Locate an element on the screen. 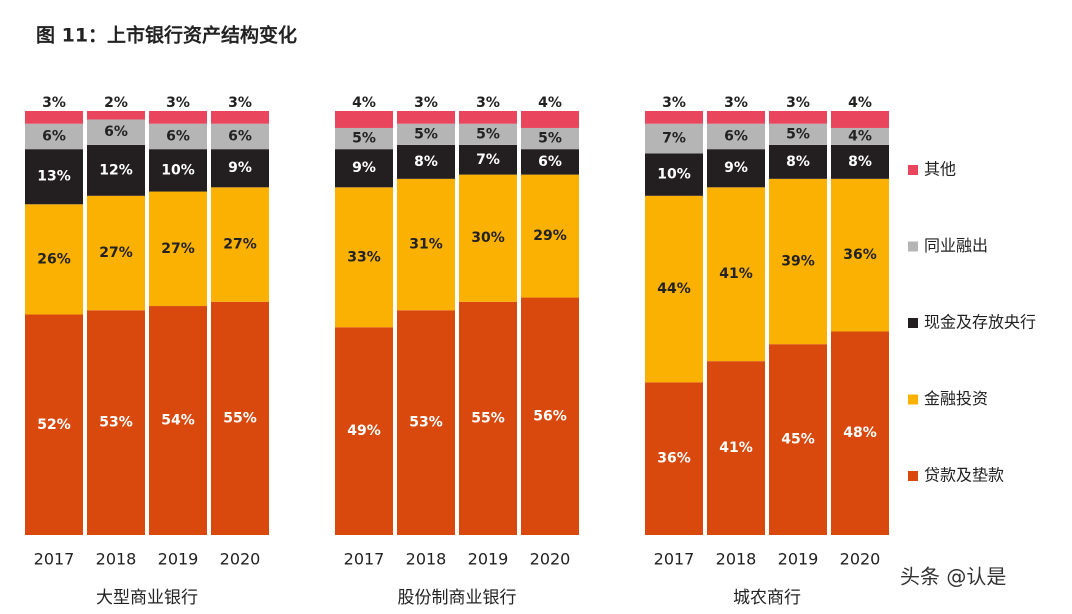 The image size is (1072, 614). data-label: 7% is located at coordinates (488, 160).